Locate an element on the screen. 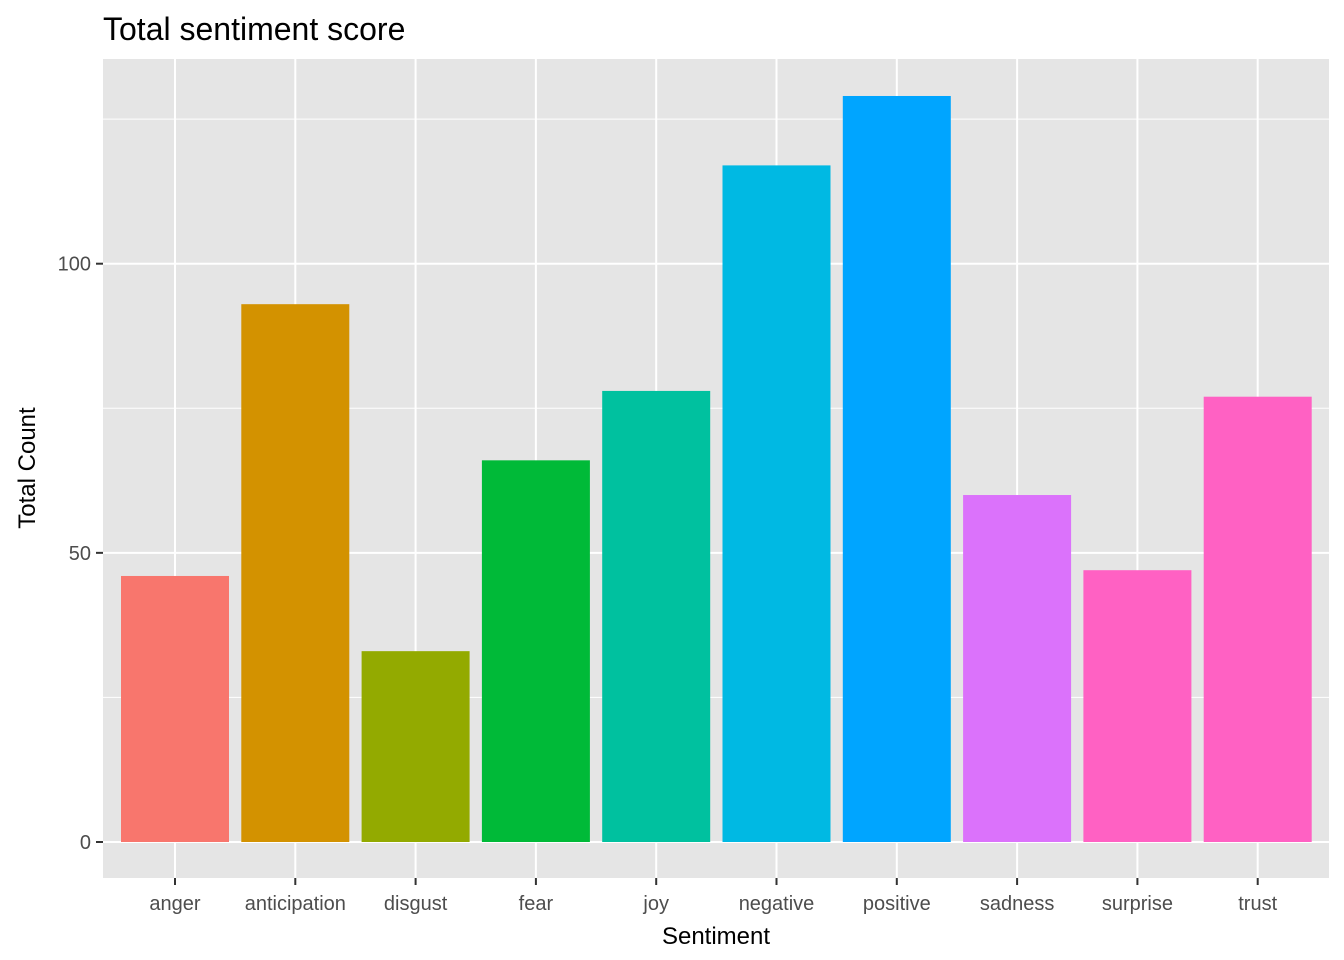 Image resolution: width=1344 pixels, height=960 pixels. x-tick-label-anticipation: anticipation is located at coordinates (295, 904).